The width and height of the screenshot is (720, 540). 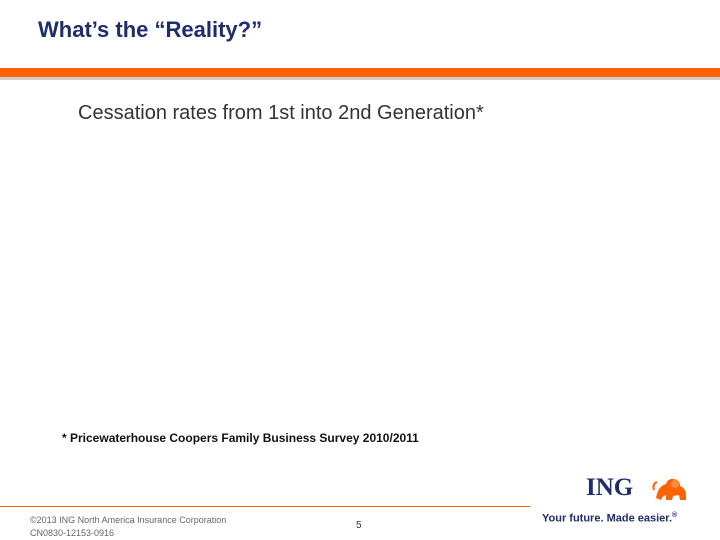 What do you see at coordinates (610, 487) in the screenshot?
I see `logo-text: ING` at bounding box center [610, 487].